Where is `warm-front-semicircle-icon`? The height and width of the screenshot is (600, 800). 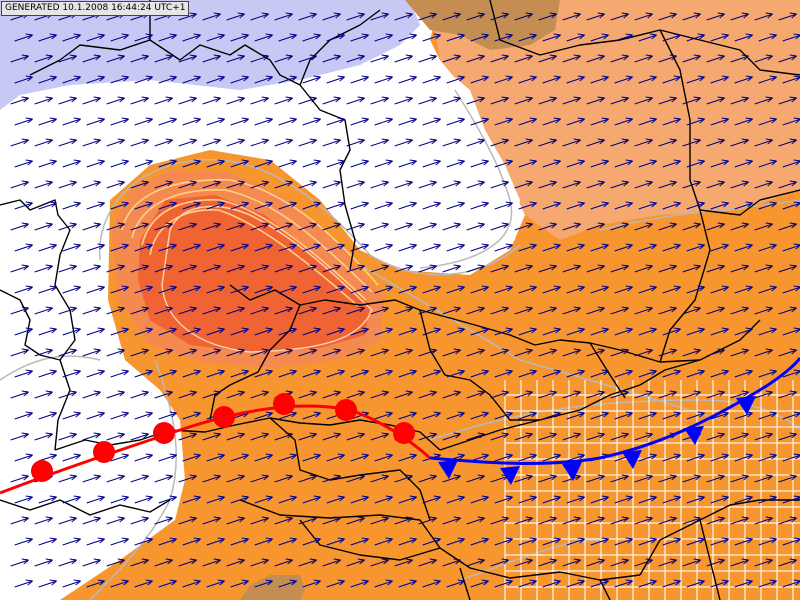
warm-front-semicircle-icon is located at coordinates (346, 410).